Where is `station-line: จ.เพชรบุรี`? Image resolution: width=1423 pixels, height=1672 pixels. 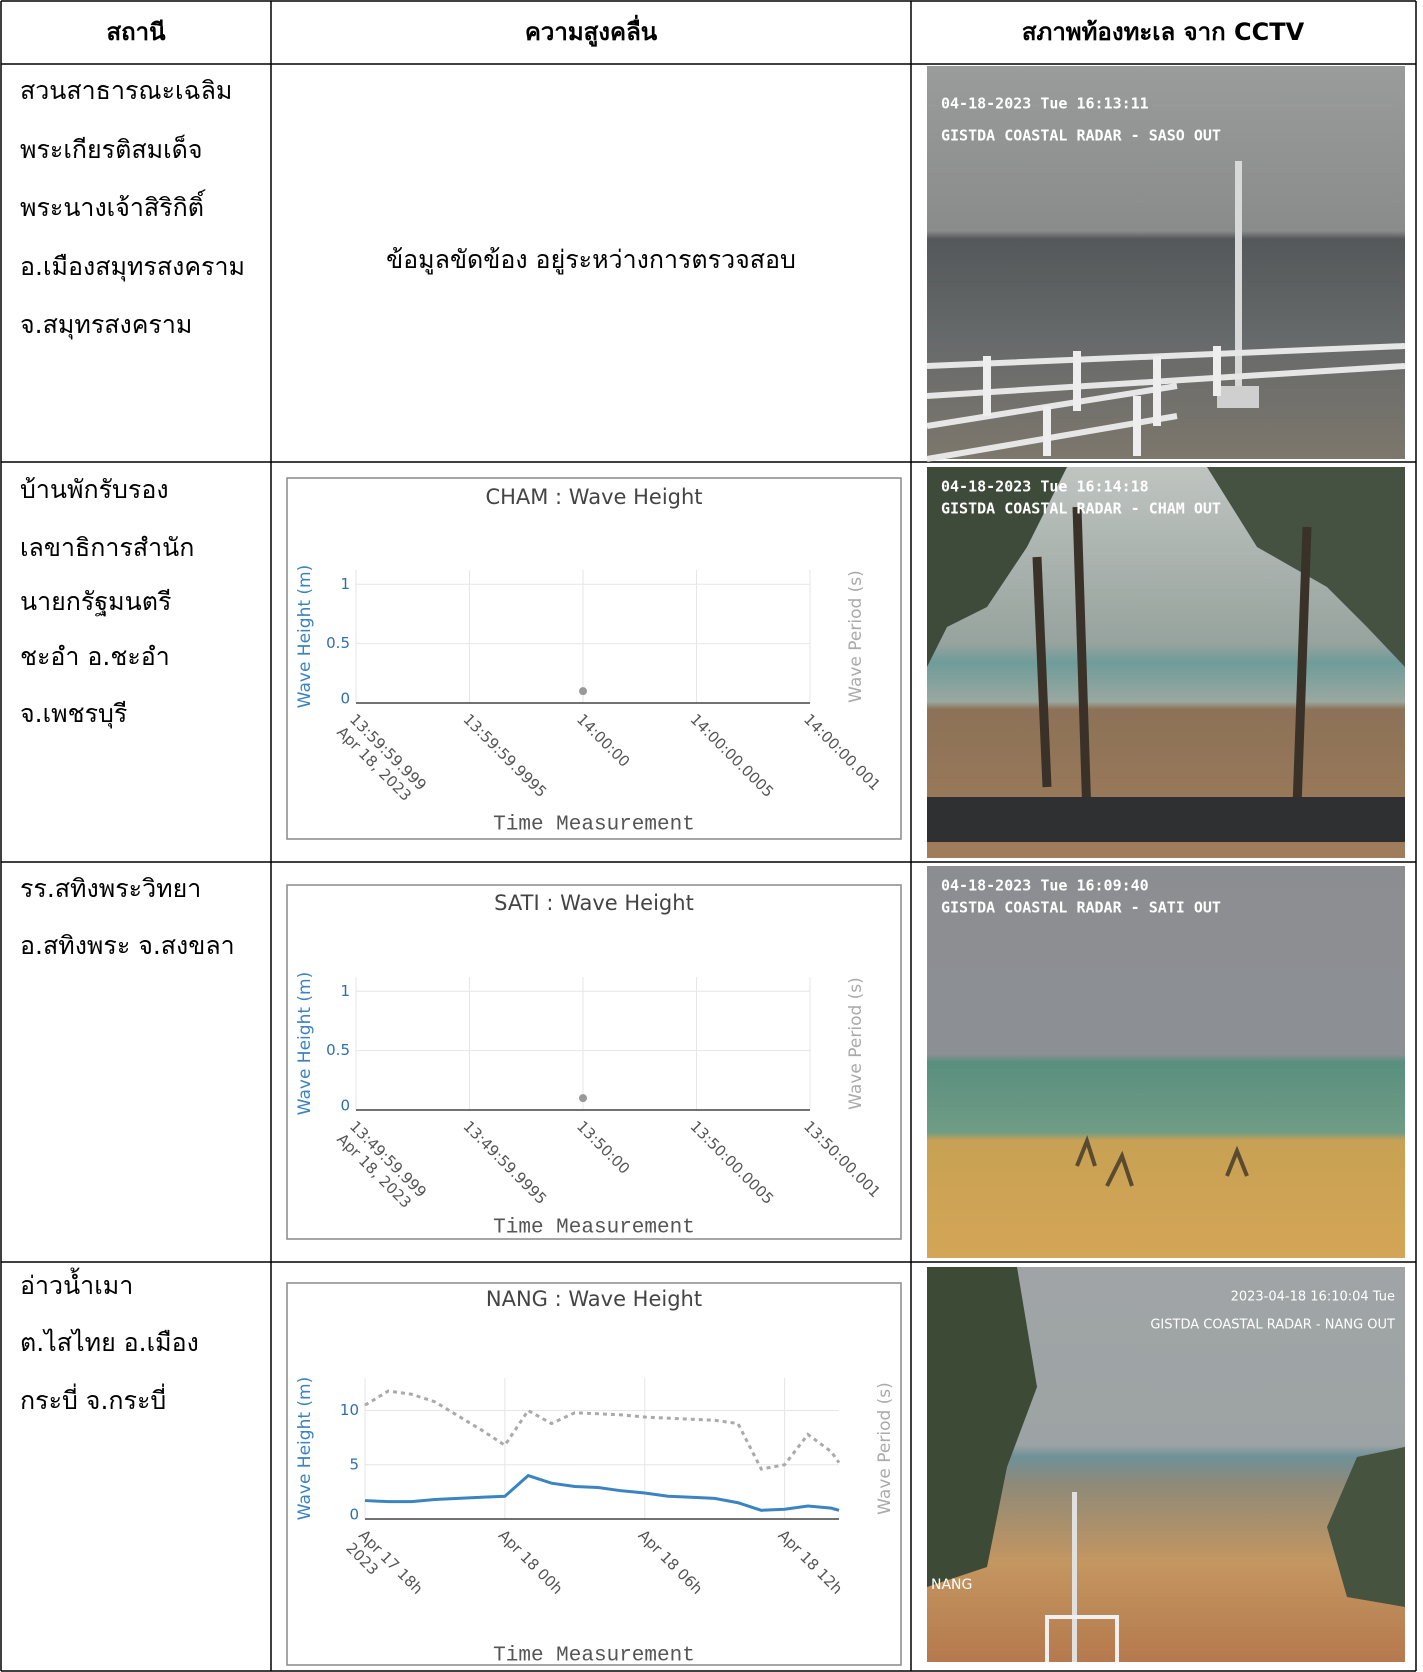 station-line: จ.เพชรบุรี is located at coordinates (73, 714).